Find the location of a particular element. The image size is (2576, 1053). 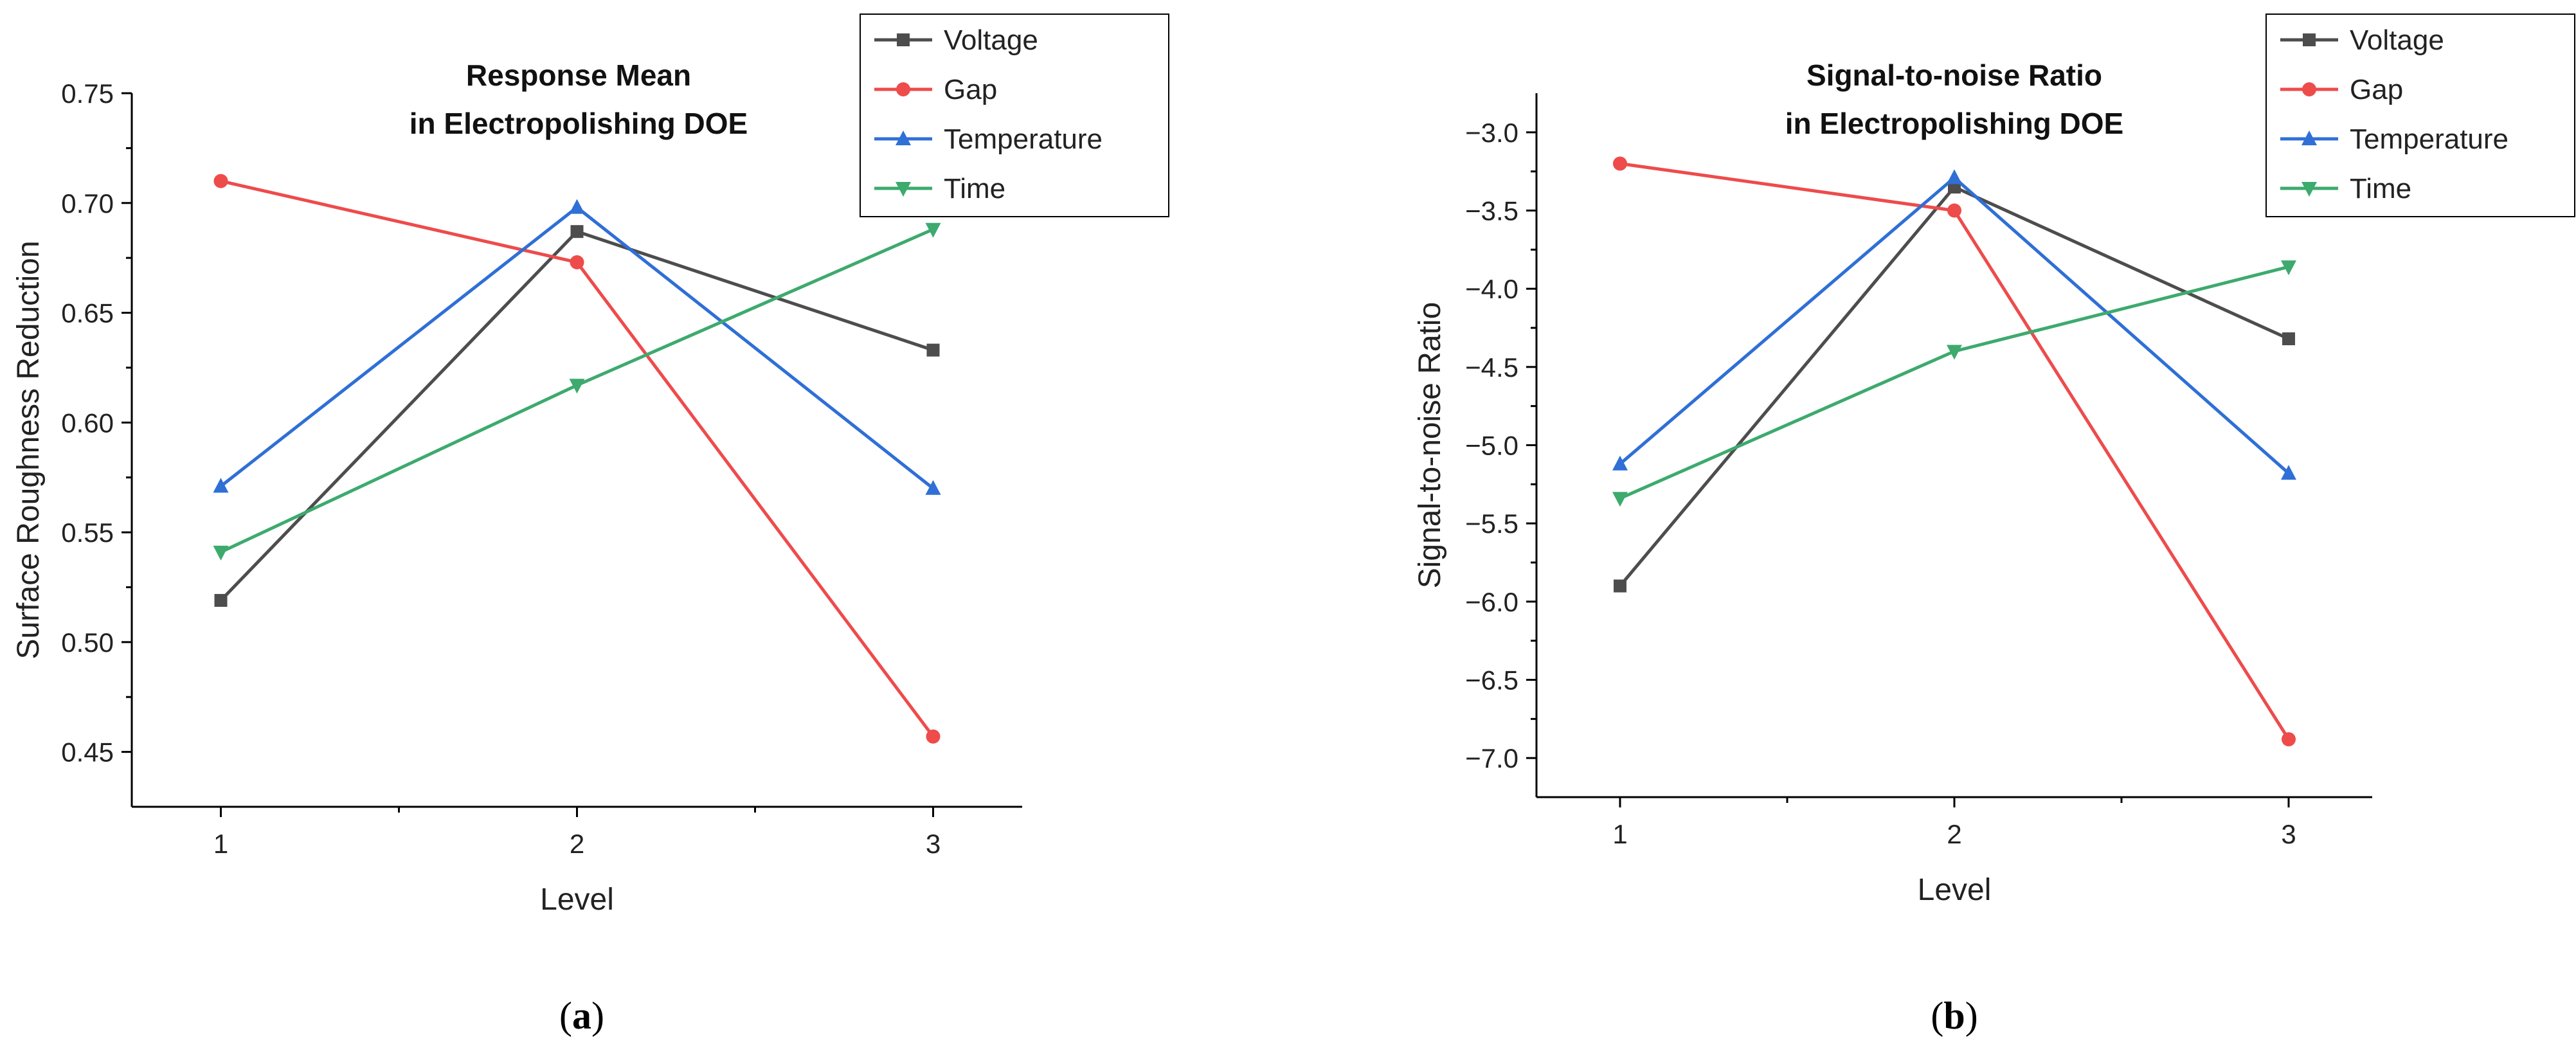

y-tick-label: −5.0 is located at coordinates (1491, 446).